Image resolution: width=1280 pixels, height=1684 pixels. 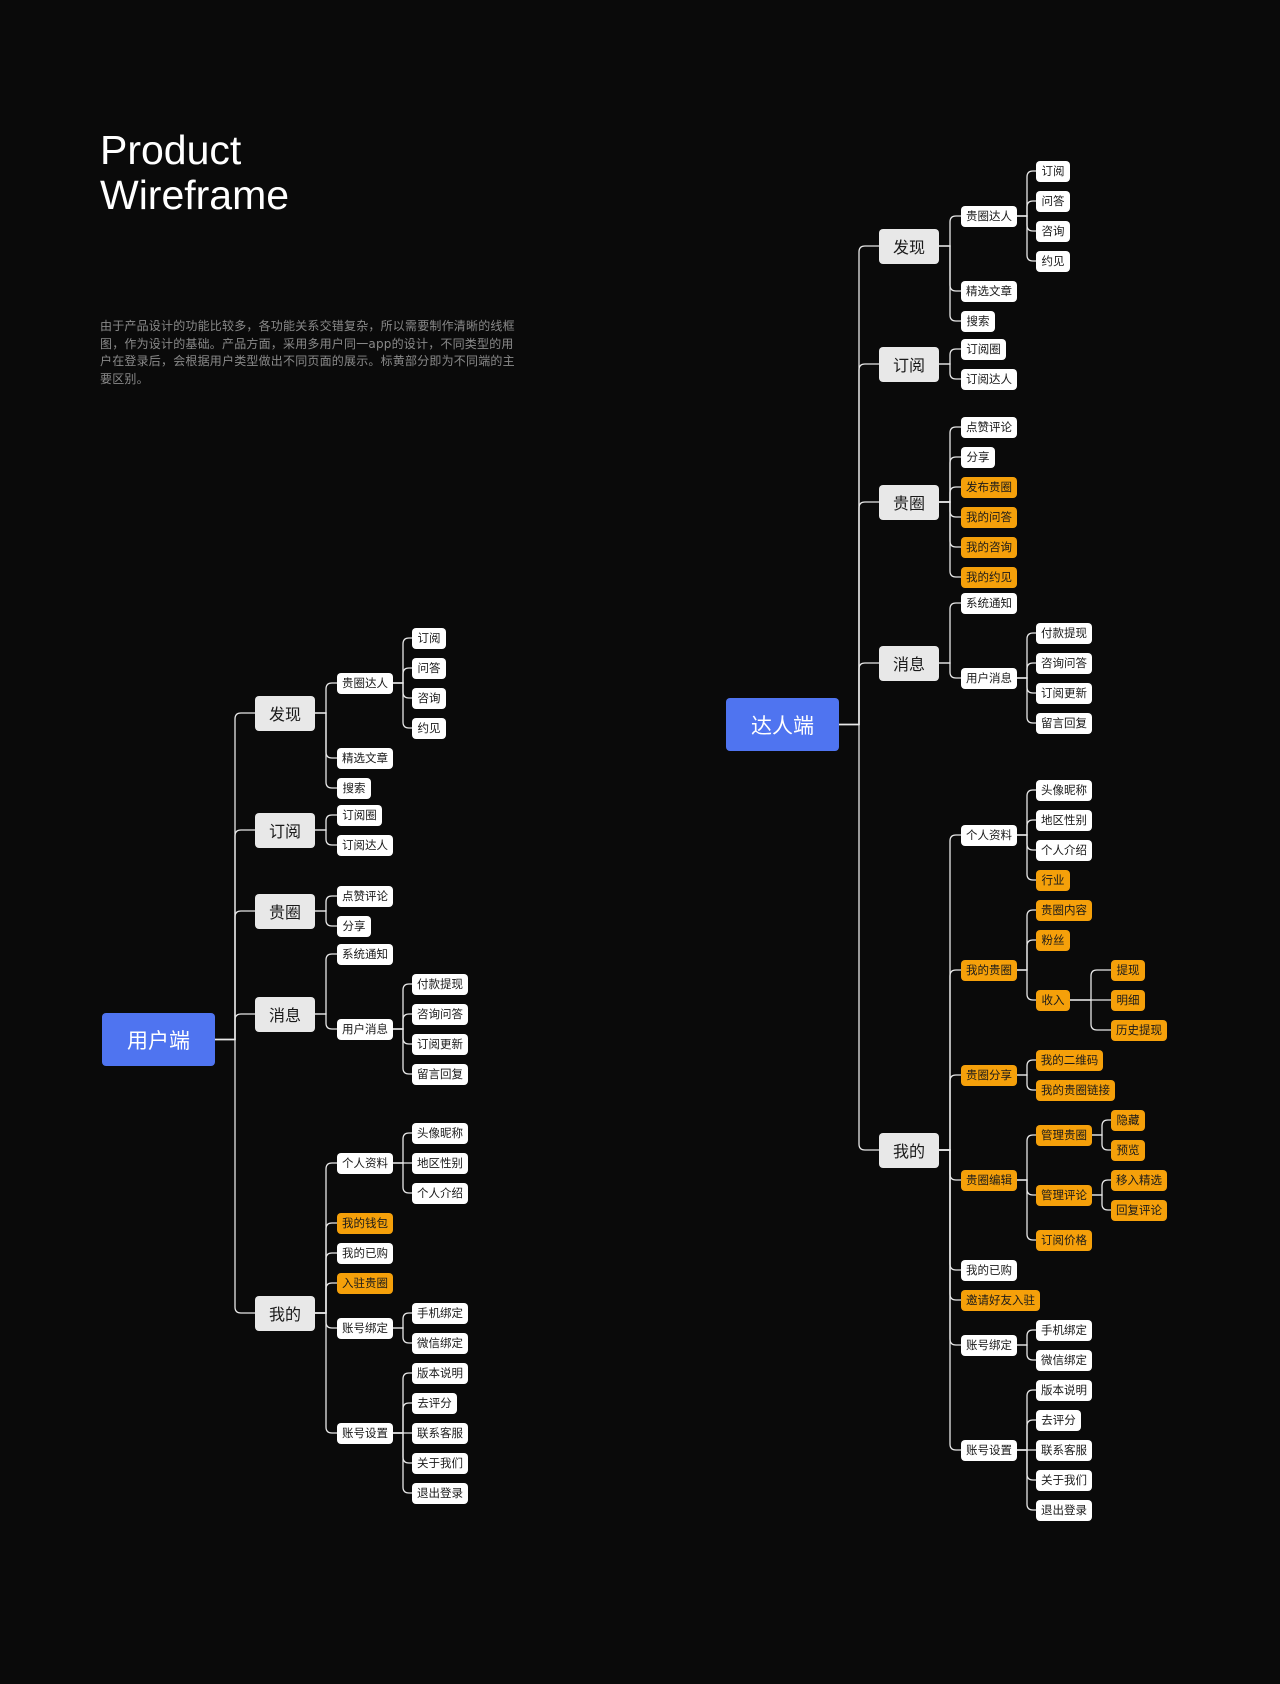 What do you see at coordinates (429, 668) in the screenshot?
I see `node-item: 问答` at bounding box center [429, 668].